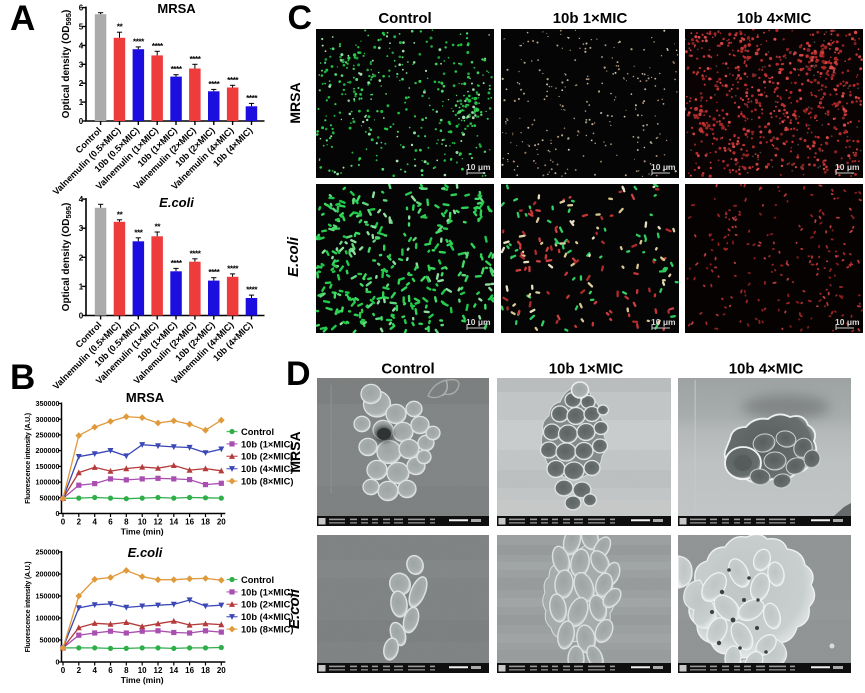  Describe the element at coordinates (81, 27) in the screenshot. I see `svg-text: 5` at that location.